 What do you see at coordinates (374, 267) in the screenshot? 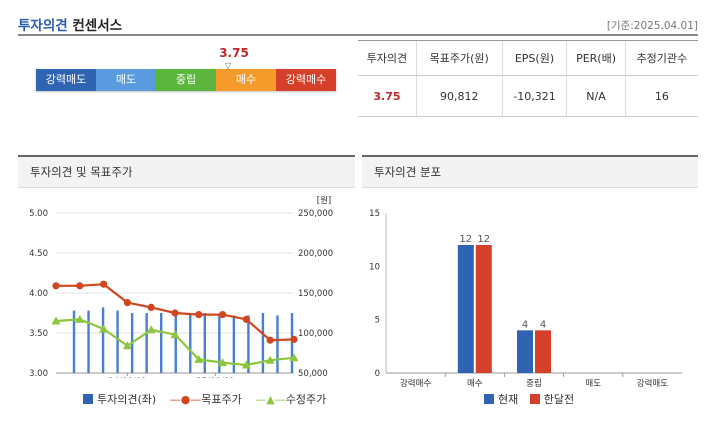
I see `y-axis-tick: 10` at bounding box center [374, 267].